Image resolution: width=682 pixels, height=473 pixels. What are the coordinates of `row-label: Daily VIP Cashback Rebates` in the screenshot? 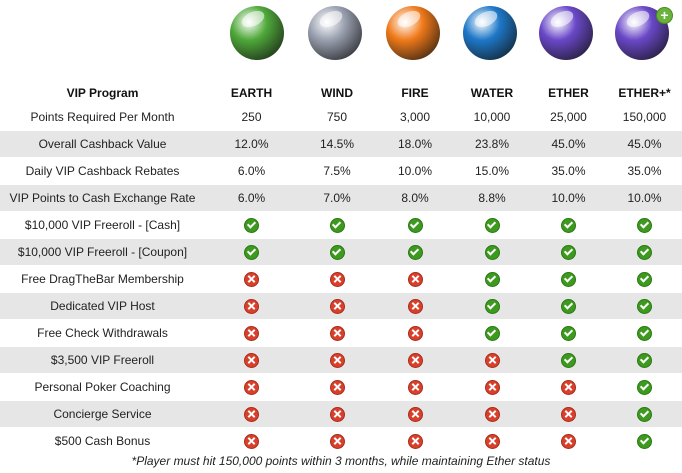 It's located at (102, 171).